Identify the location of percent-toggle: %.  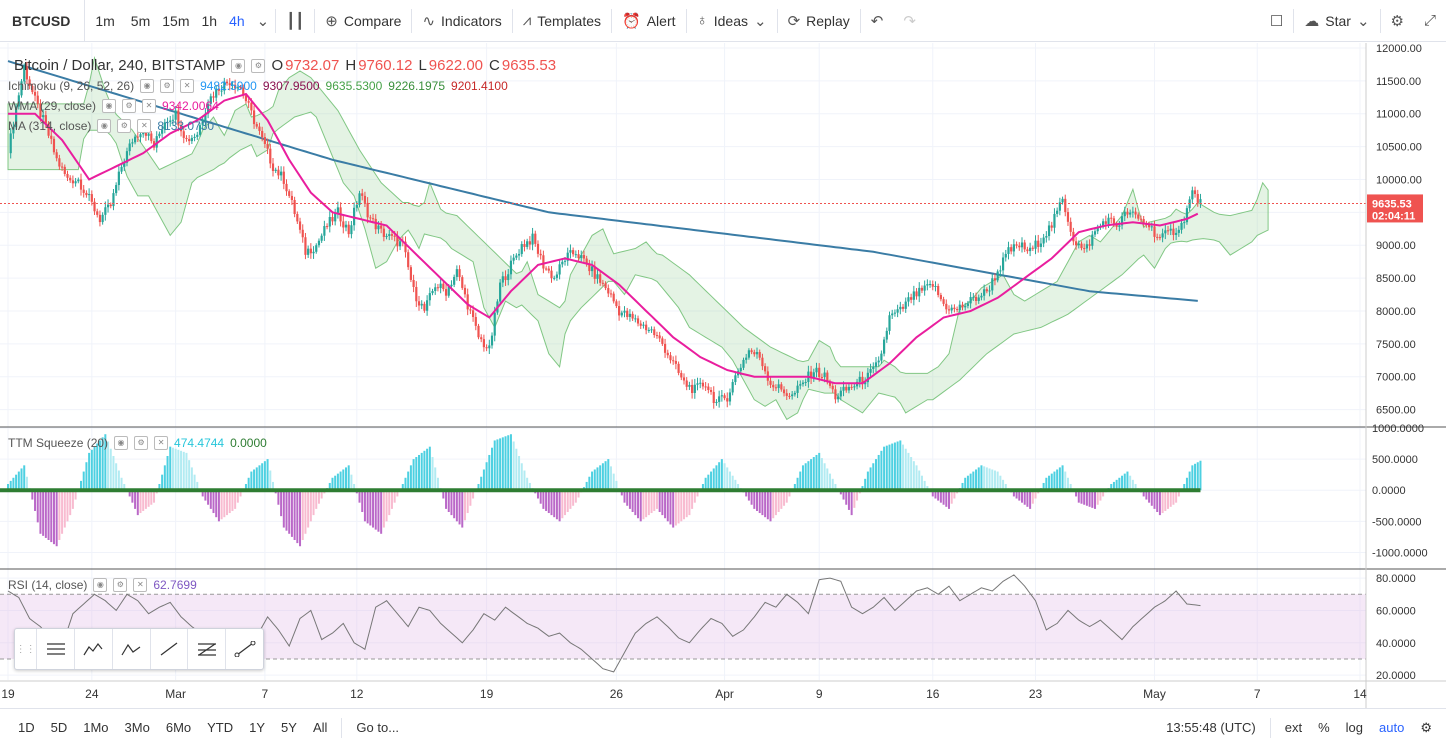
(1324, 727).